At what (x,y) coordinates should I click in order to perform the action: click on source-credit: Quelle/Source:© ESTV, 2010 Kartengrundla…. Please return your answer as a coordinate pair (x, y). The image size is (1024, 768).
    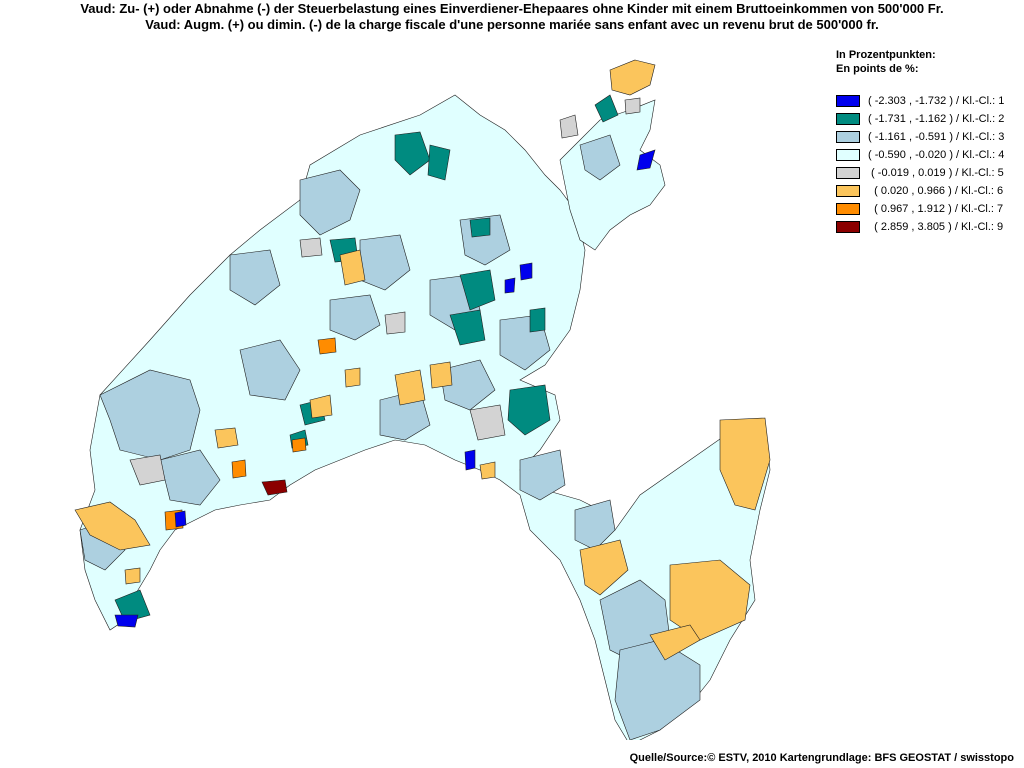
    Looking at the image, I should click on (821, 758).